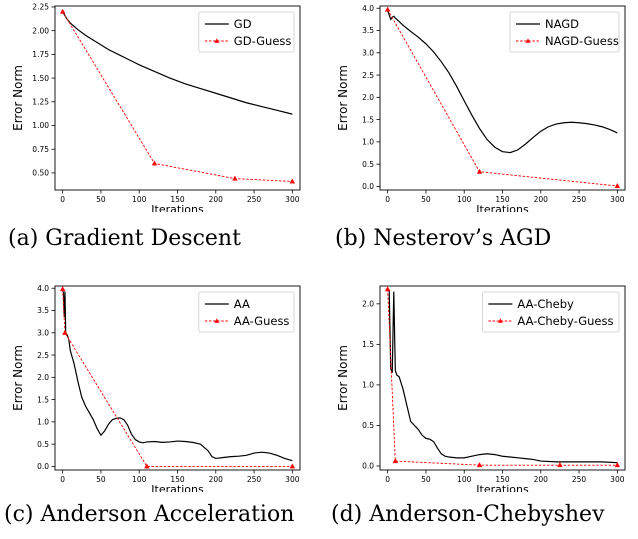 The width and height of the screenshot is (638, 539). What do you see at coordinates (217, 40) in the screenshot?
I see `legend-marker-gd-guess` at bounding box center [217, 40].